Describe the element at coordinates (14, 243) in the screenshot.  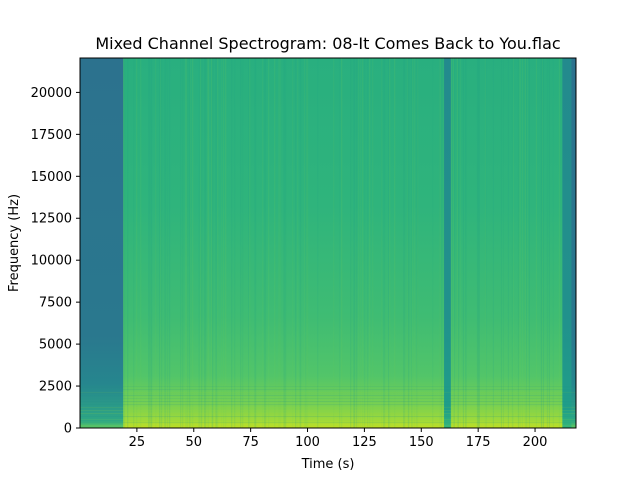
I see `y-axis-label: Frequency (Hz)` at that location.